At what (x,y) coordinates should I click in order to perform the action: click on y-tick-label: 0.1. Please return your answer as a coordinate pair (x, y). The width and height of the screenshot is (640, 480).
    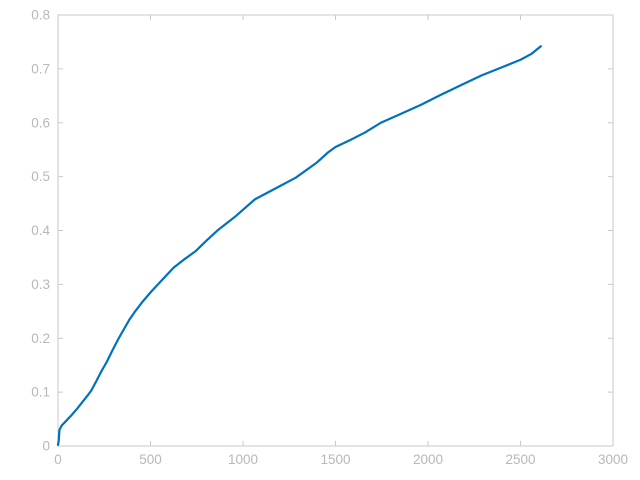
    Looking at the image, I should click on (40, 392).